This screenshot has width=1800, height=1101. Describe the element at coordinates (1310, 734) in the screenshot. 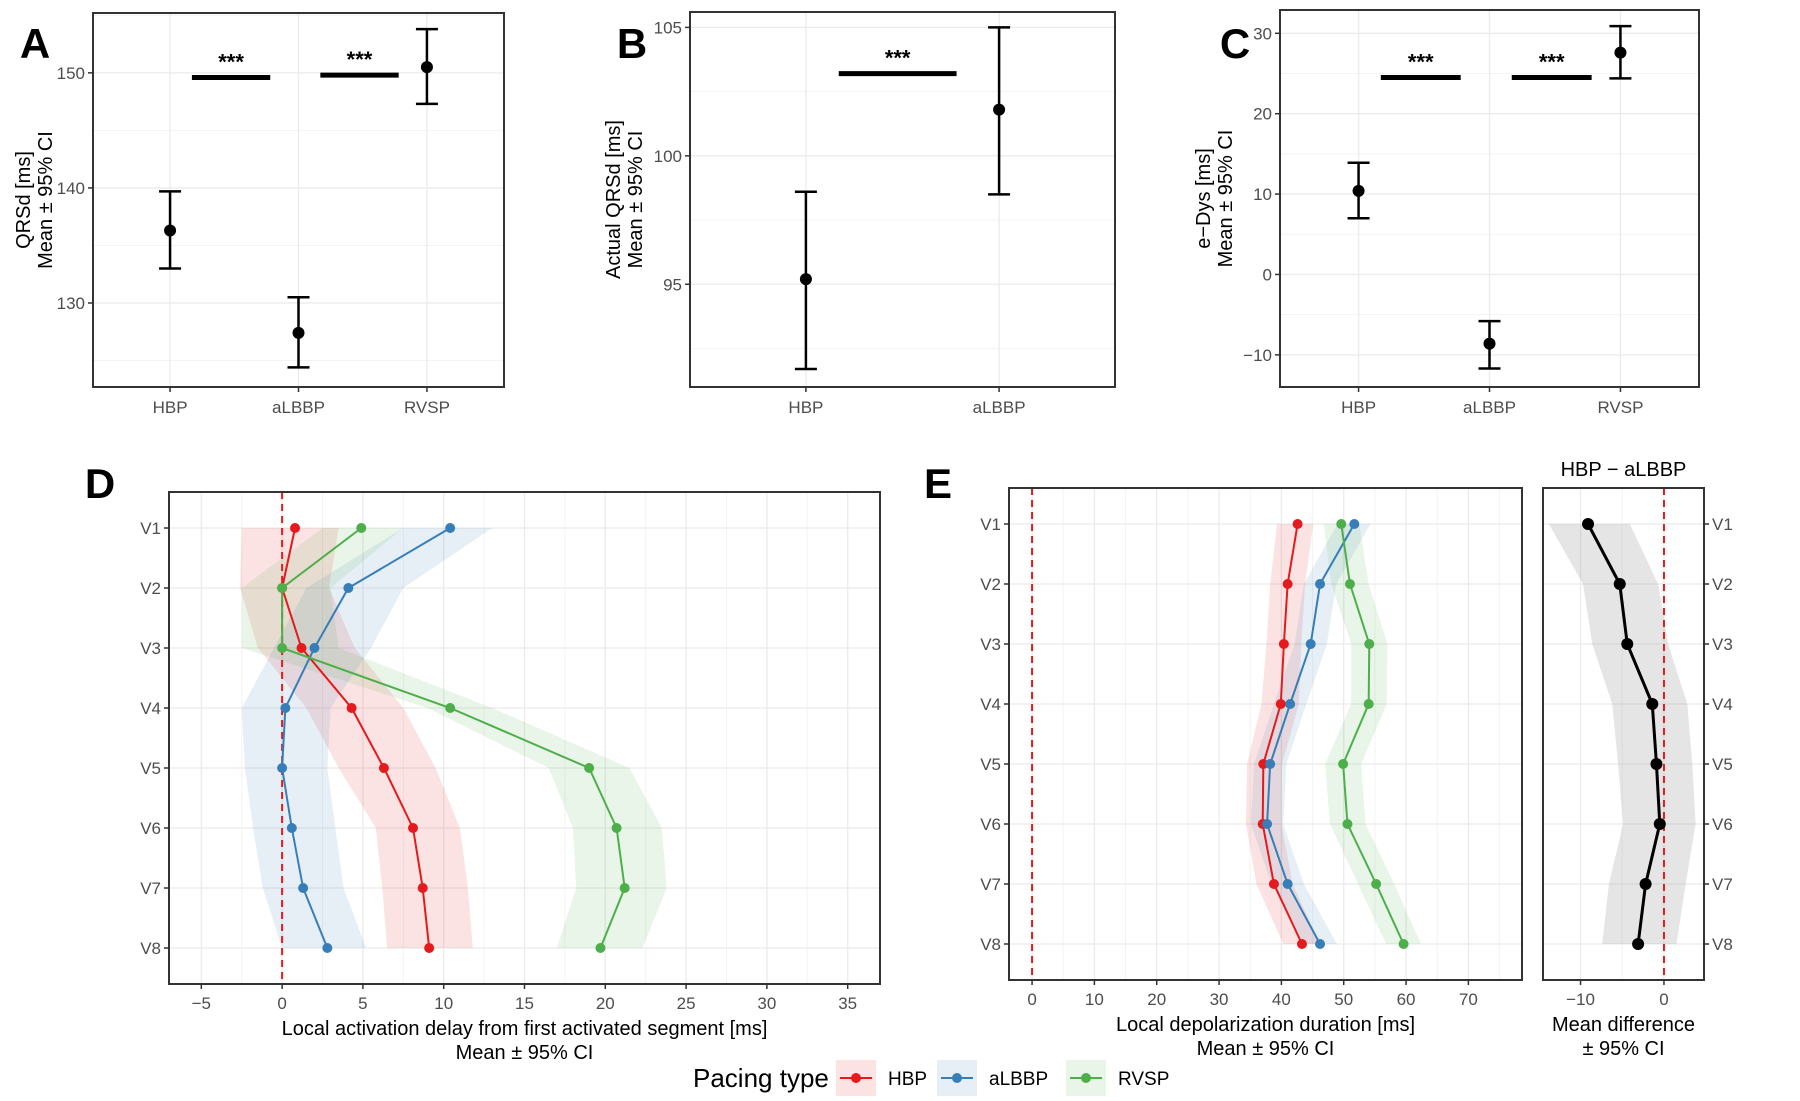

I see `ci-band-albbp` at that location.